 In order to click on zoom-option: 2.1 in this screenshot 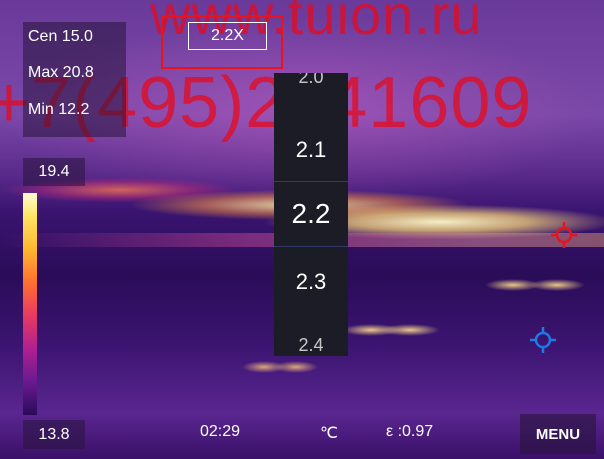, I will do `click(311, 149)`.